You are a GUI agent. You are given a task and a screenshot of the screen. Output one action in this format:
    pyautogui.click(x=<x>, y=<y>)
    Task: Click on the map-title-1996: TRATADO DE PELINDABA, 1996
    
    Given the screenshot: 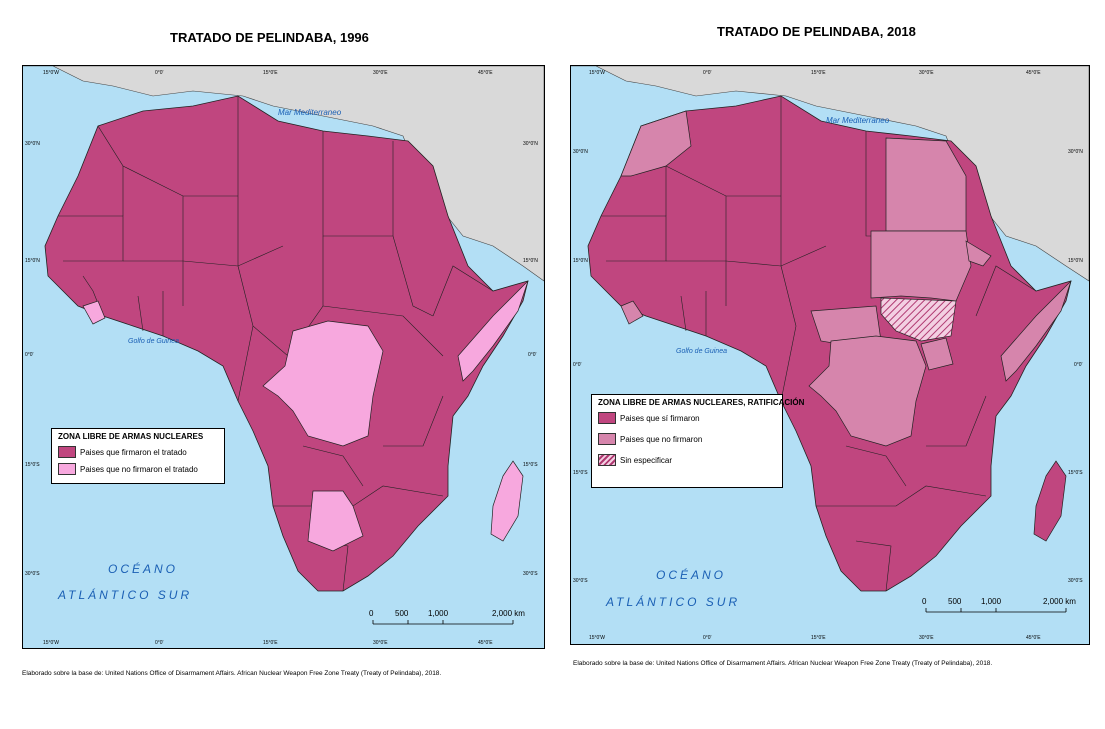 What is the action you would take?
    pyautogui.click(x=269, y=37)
    